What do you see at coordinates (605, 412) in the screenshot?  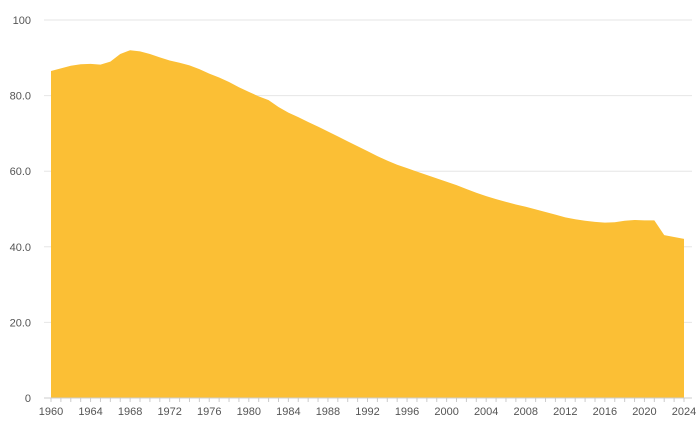 I see `x-tick-label: 2016` at bounding box center [605, 412].